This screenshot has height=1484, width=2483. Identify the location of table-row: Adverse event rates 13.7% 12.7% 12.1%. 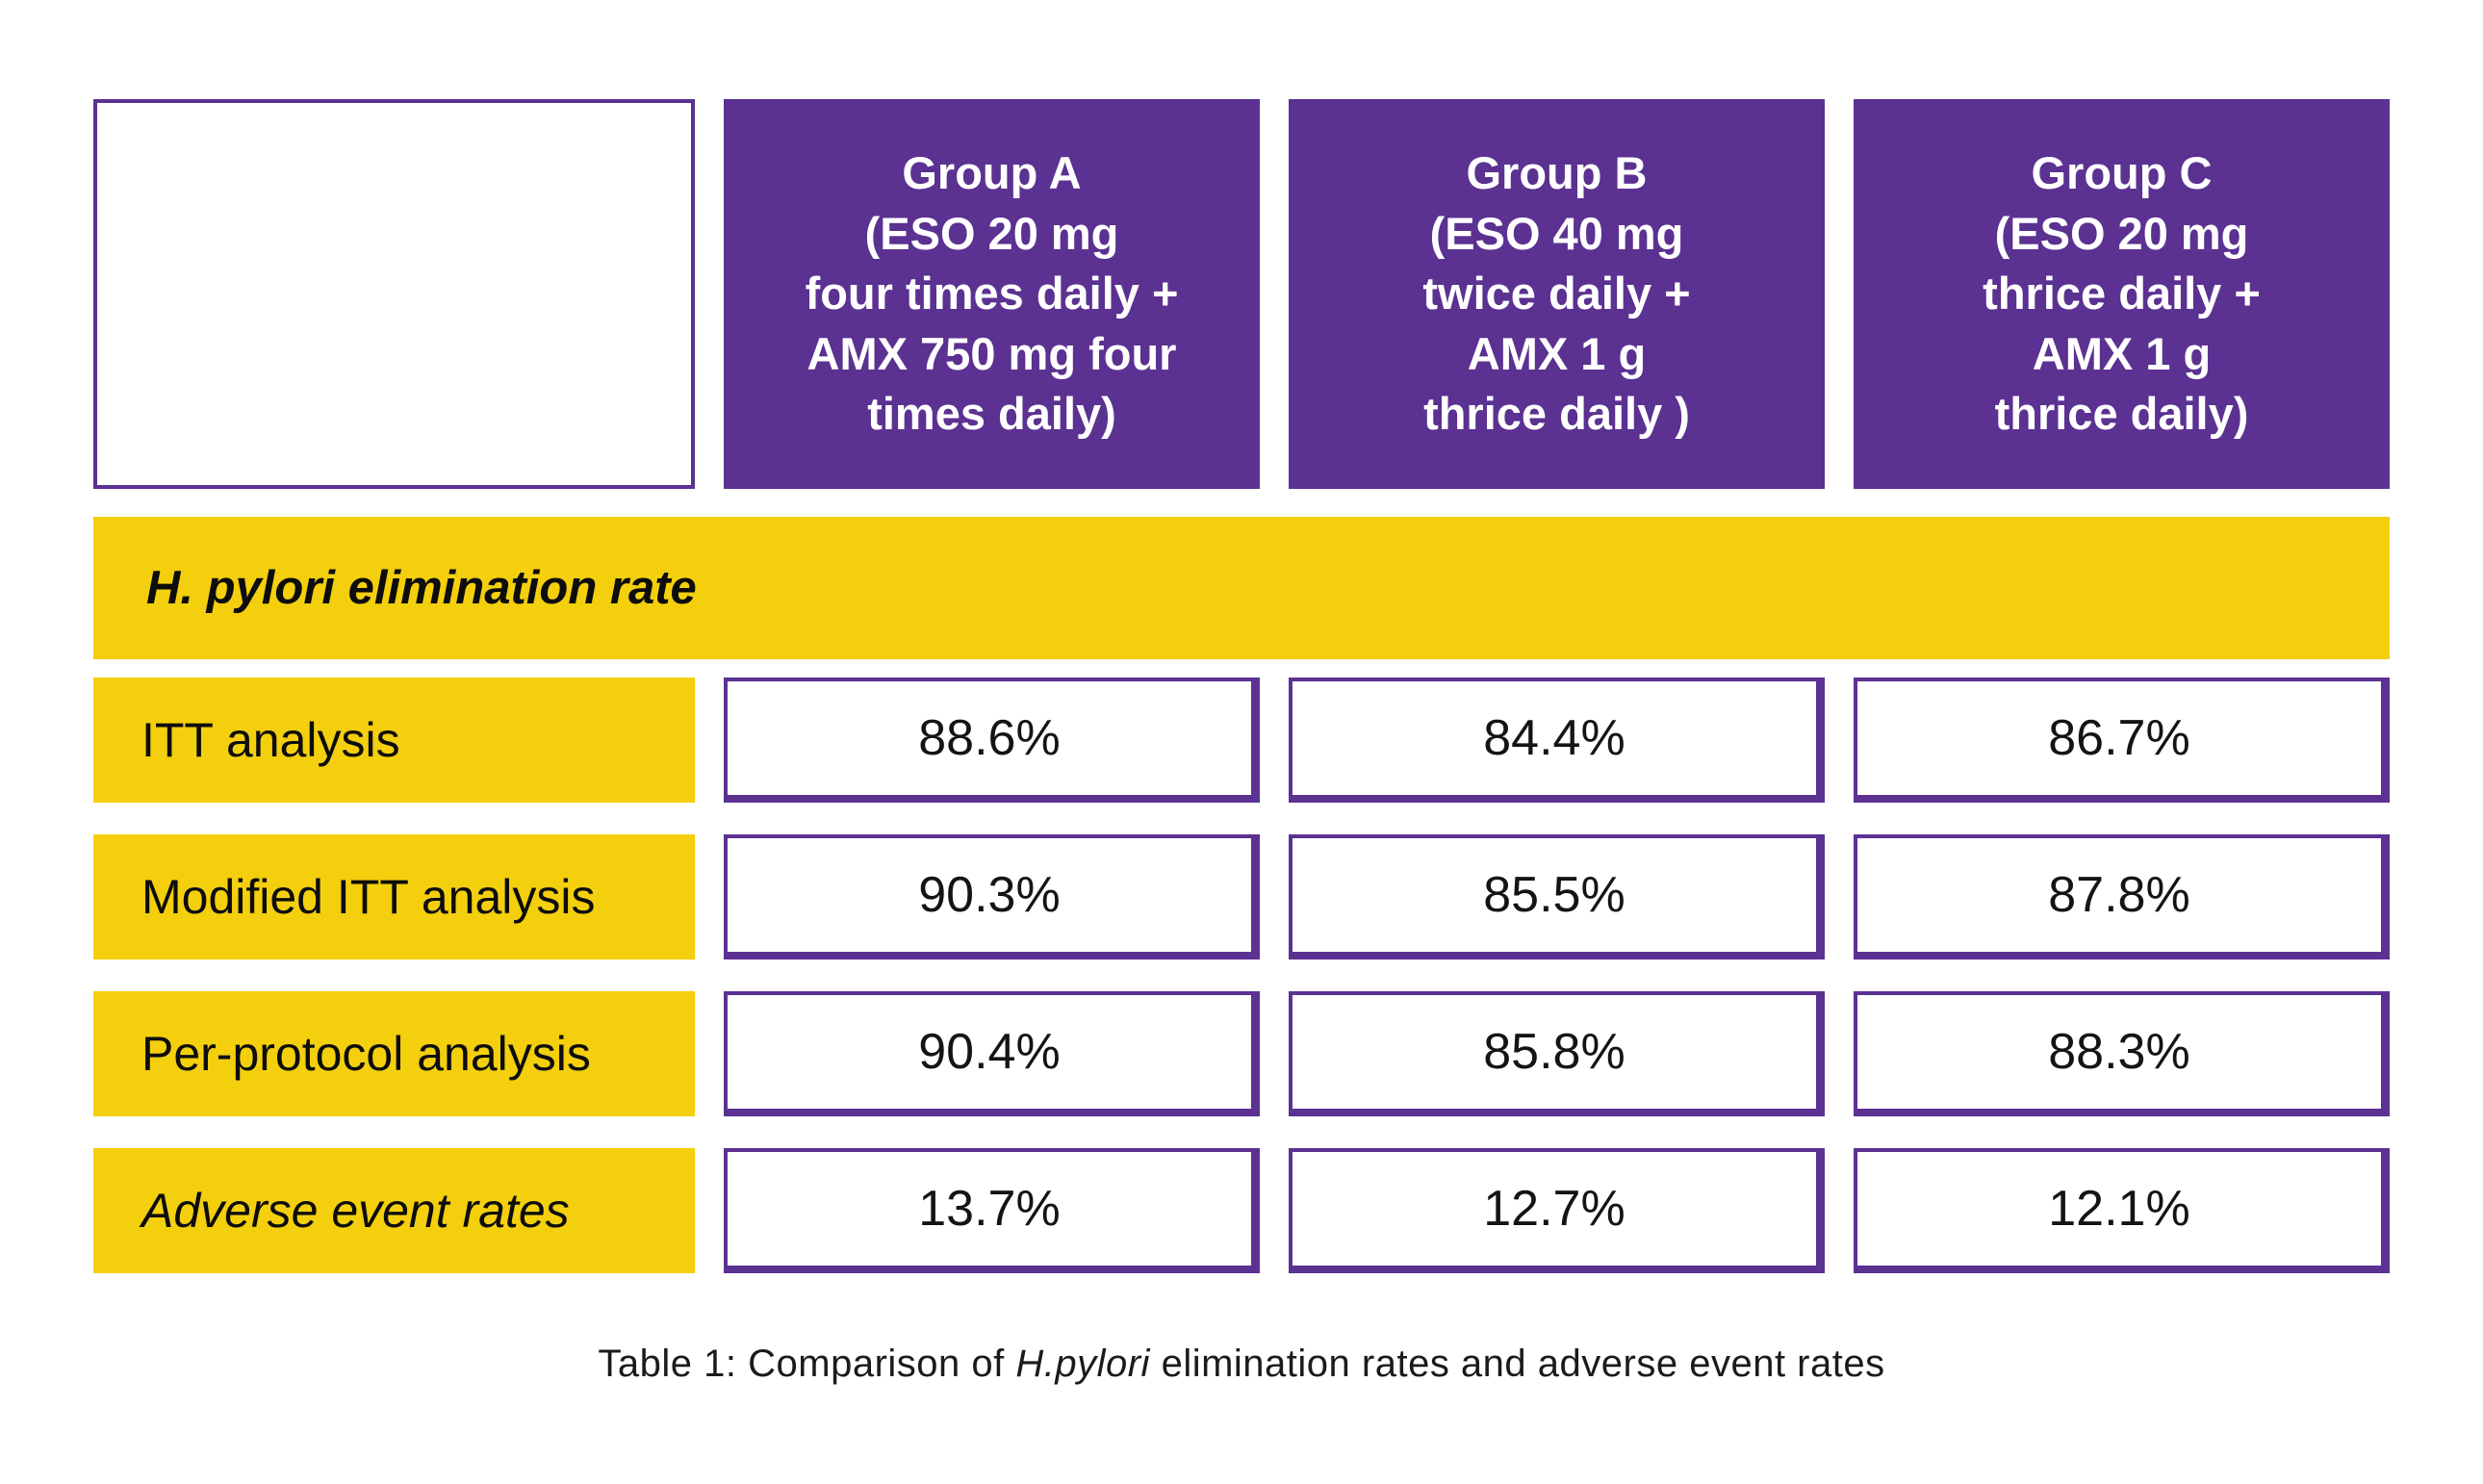
(1241, 1210).